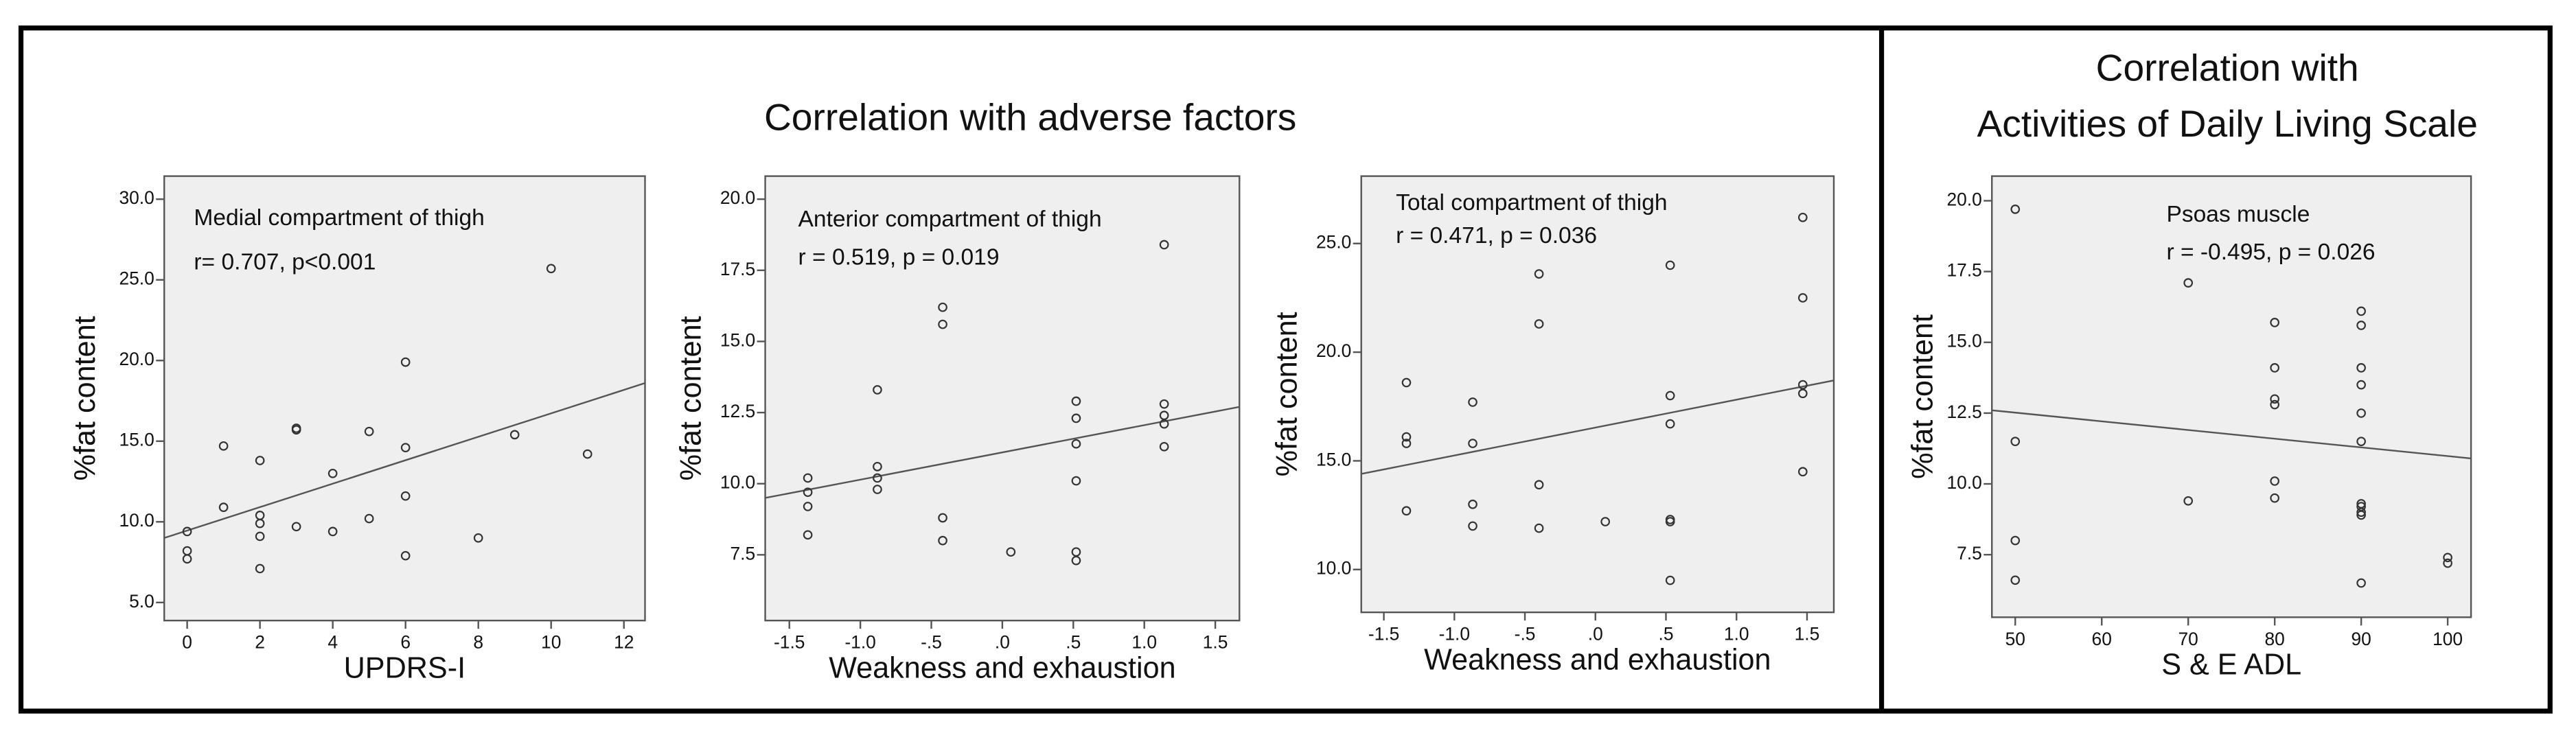 The width and height of the screenshot is (2576, 744). Describe the element at coordinates (1144, 642) in the screenshot. I see `x-tick-label: 1.0` at that location.